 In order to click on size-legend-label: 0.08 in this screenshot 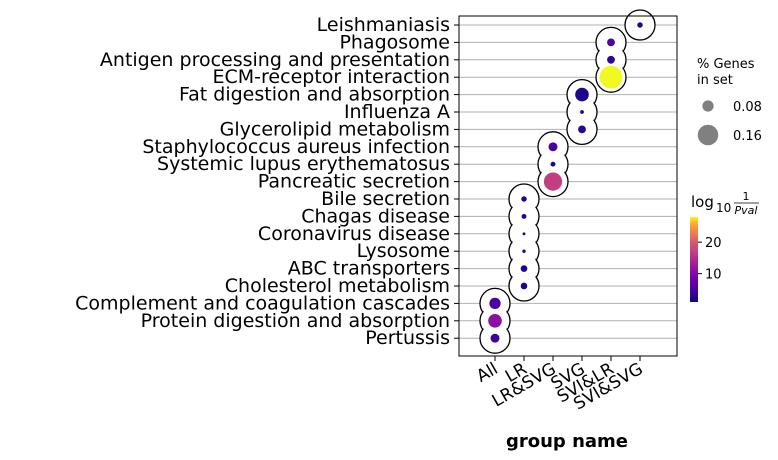, I will do `click(747, 107)`.